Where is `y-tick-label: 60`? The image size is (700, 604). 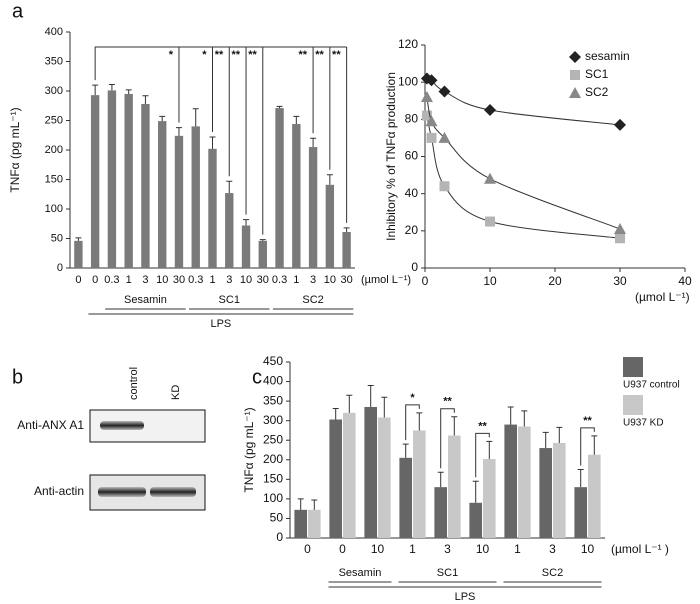
y-tick-label: 60 is located at coordinates (412, 156).